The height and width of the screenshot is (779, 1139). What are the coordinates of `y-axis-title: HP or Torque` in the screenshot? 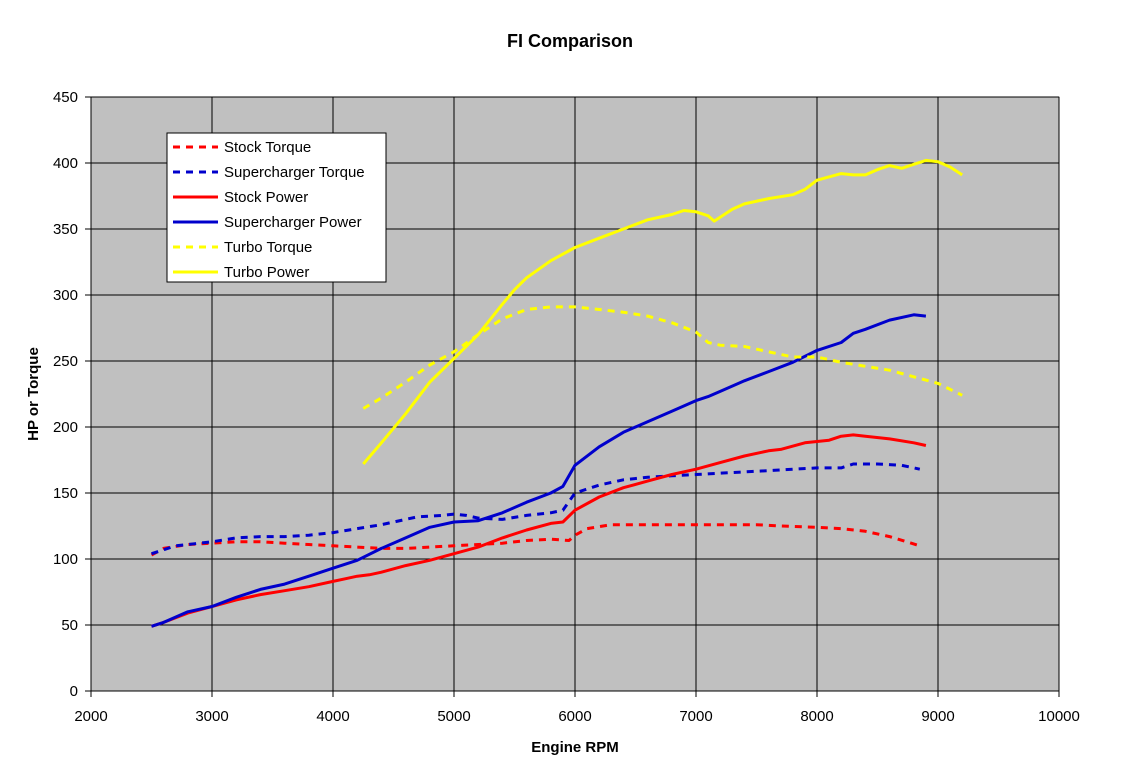 It's located at (33, 394).